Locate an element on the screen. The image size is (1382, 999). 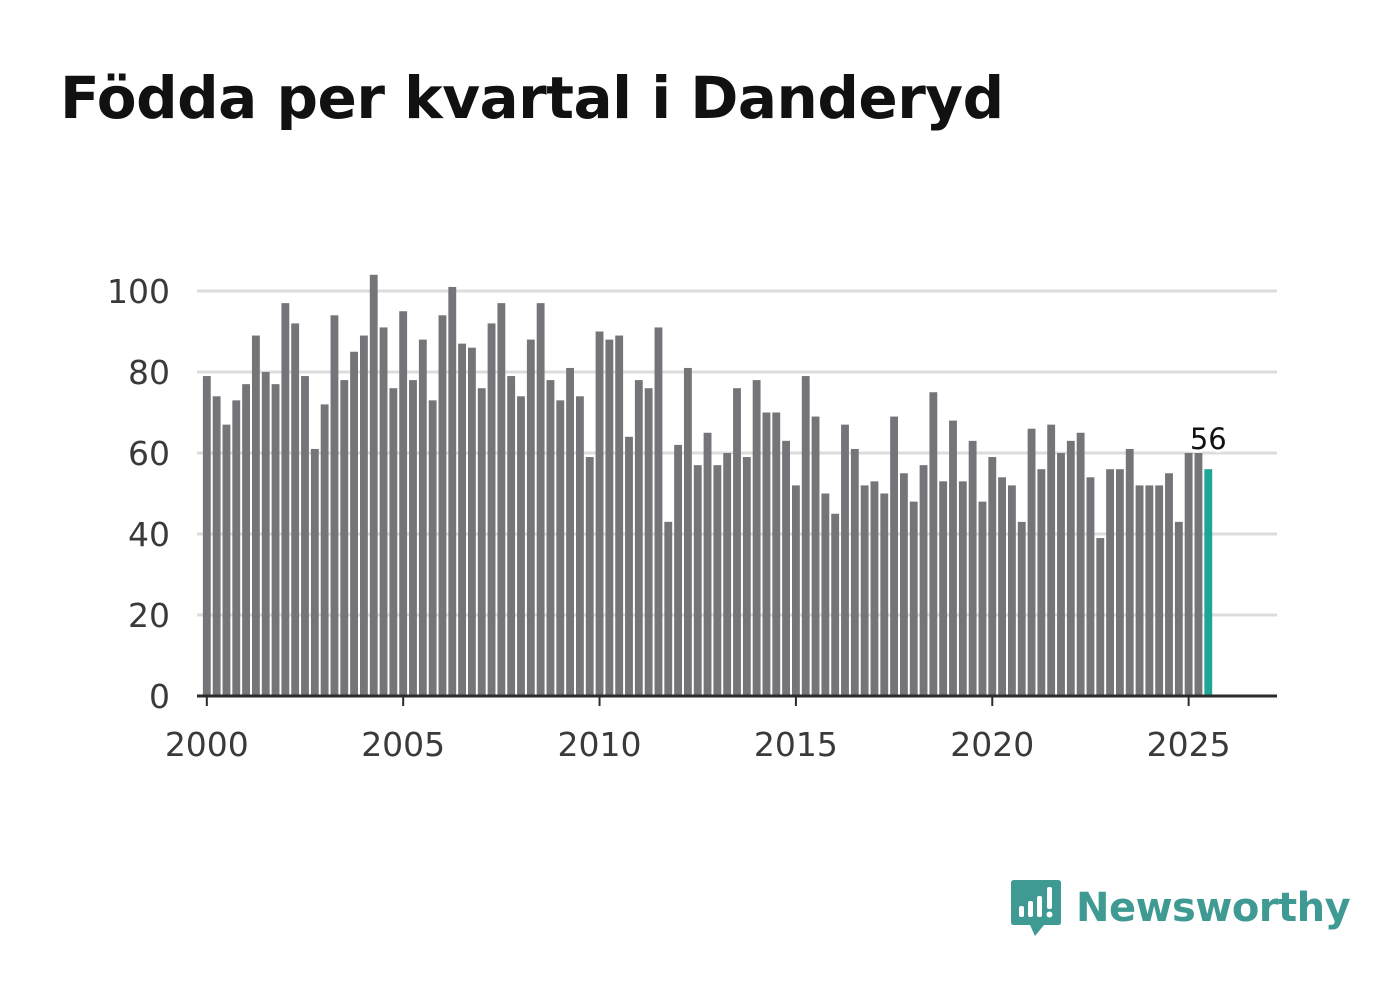
x-tick-label: 2020 is located at coordinates (992, 744).